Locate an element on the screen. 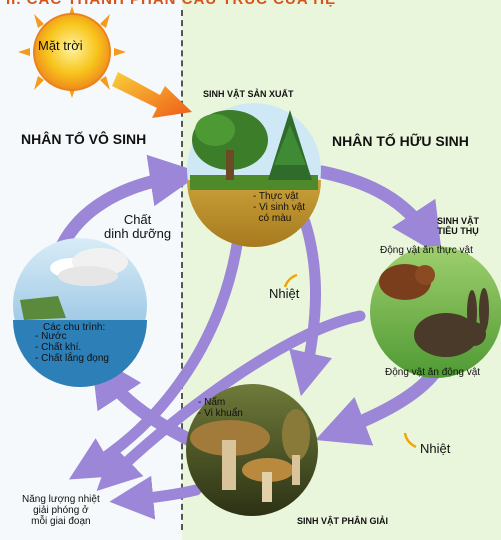 This screenshot has width=501, height=540. sun-label: Mặt trời is located at coordinates (60, 45).